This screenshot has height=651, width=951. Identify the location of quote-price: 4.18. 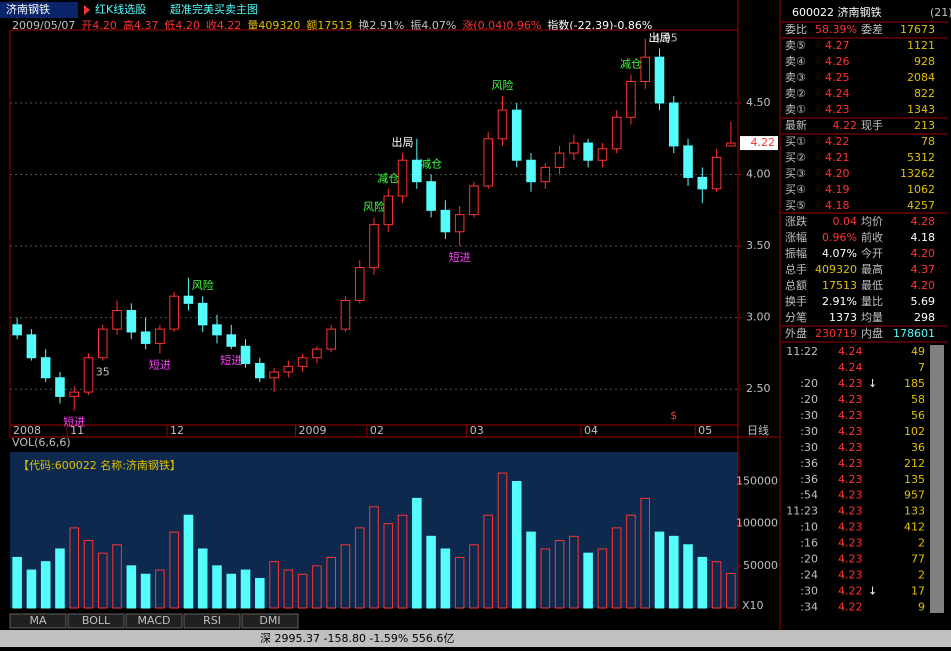
(837, 205).